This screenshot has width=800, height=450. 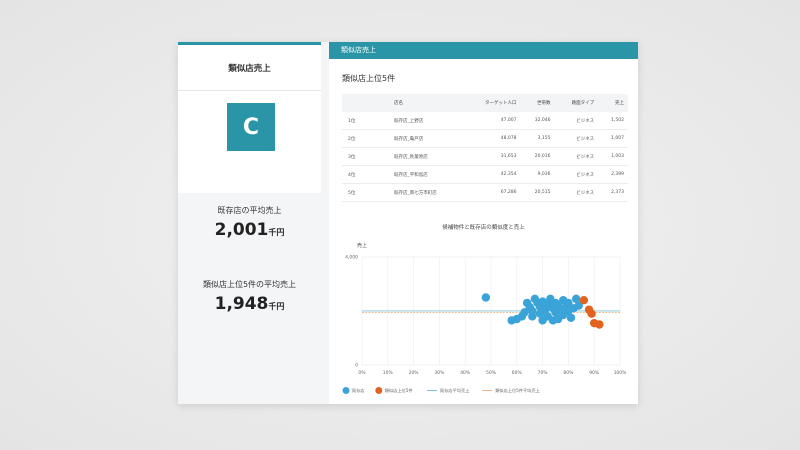 What do you see at coordinates (537, 103) in the screenshot?
I see `column-header-households: 世帯数` at bounding box center [537, 103].